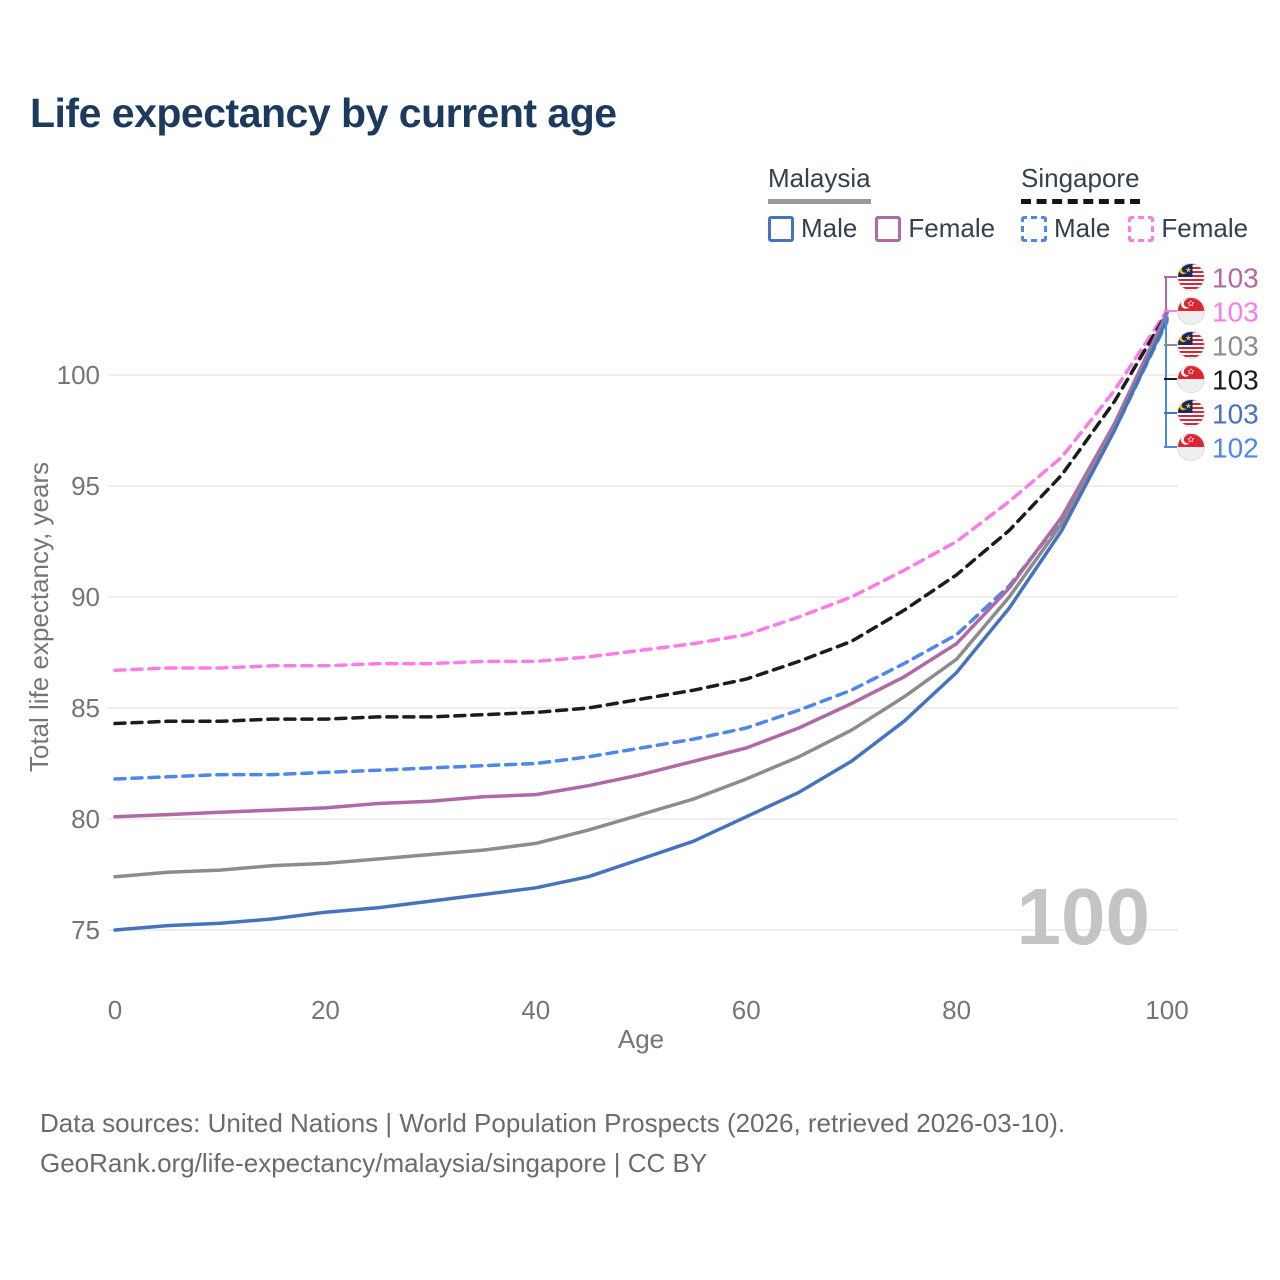 The height and width of the screenshot is (1280, 1280). I want to click on legend-item-singapore-male: Male, so click(1065, 228).